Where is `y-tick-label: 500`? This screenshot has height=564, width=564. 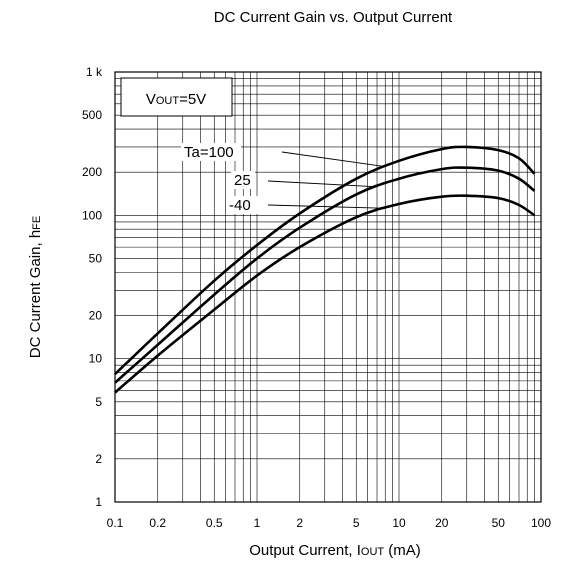 y-tick-label: 500 is located at coordinates (92, 115).